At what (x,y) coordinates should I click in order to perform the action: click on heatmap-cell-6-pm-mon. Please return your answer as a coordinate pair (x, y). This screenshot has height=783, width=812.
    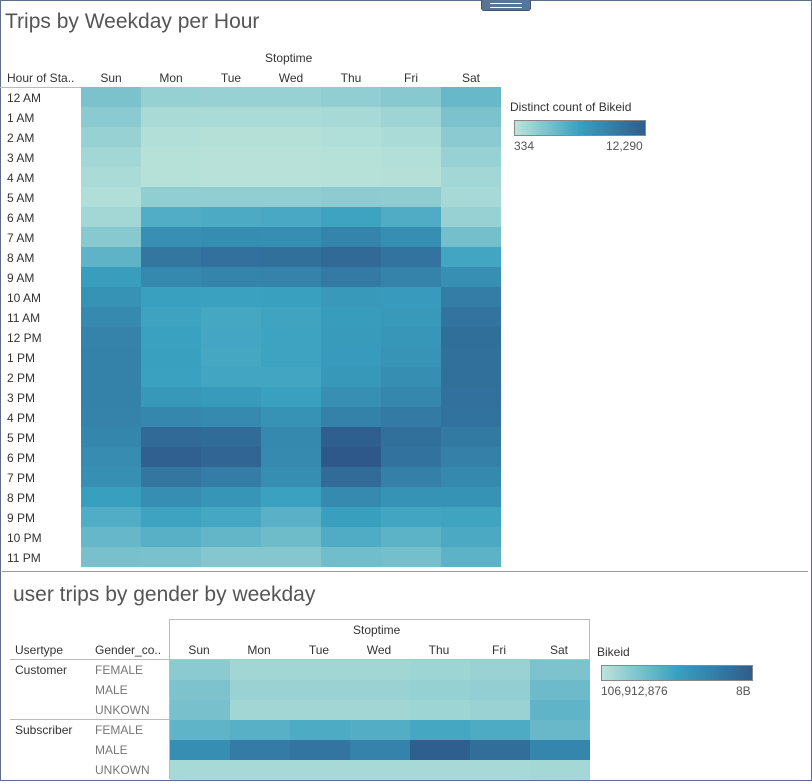
    Looking at the image, I should click on (171, 457).